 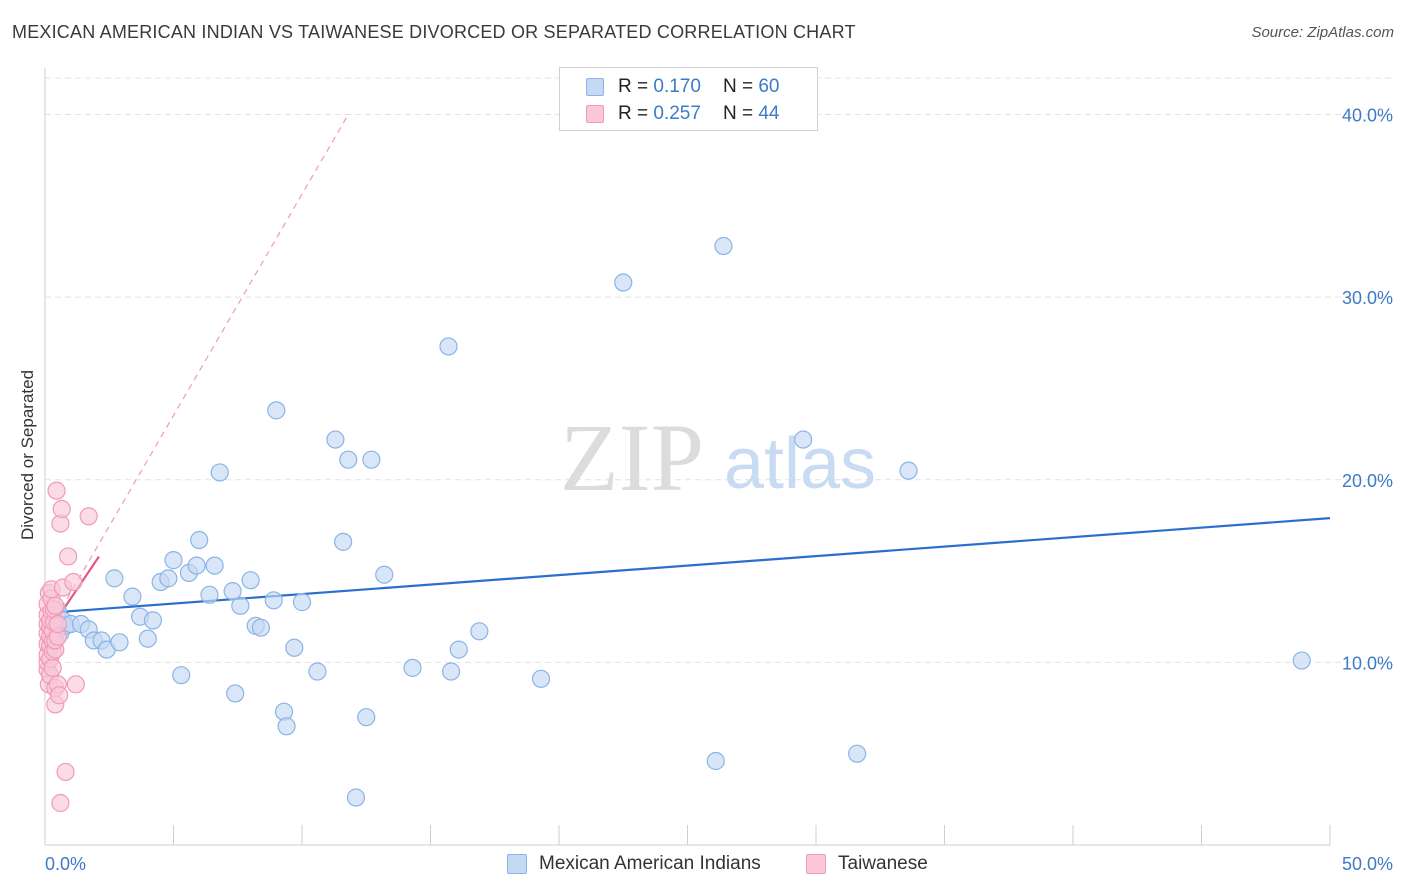 I want to click on legend-r-value: 0.257, so click(x=677, y=113).